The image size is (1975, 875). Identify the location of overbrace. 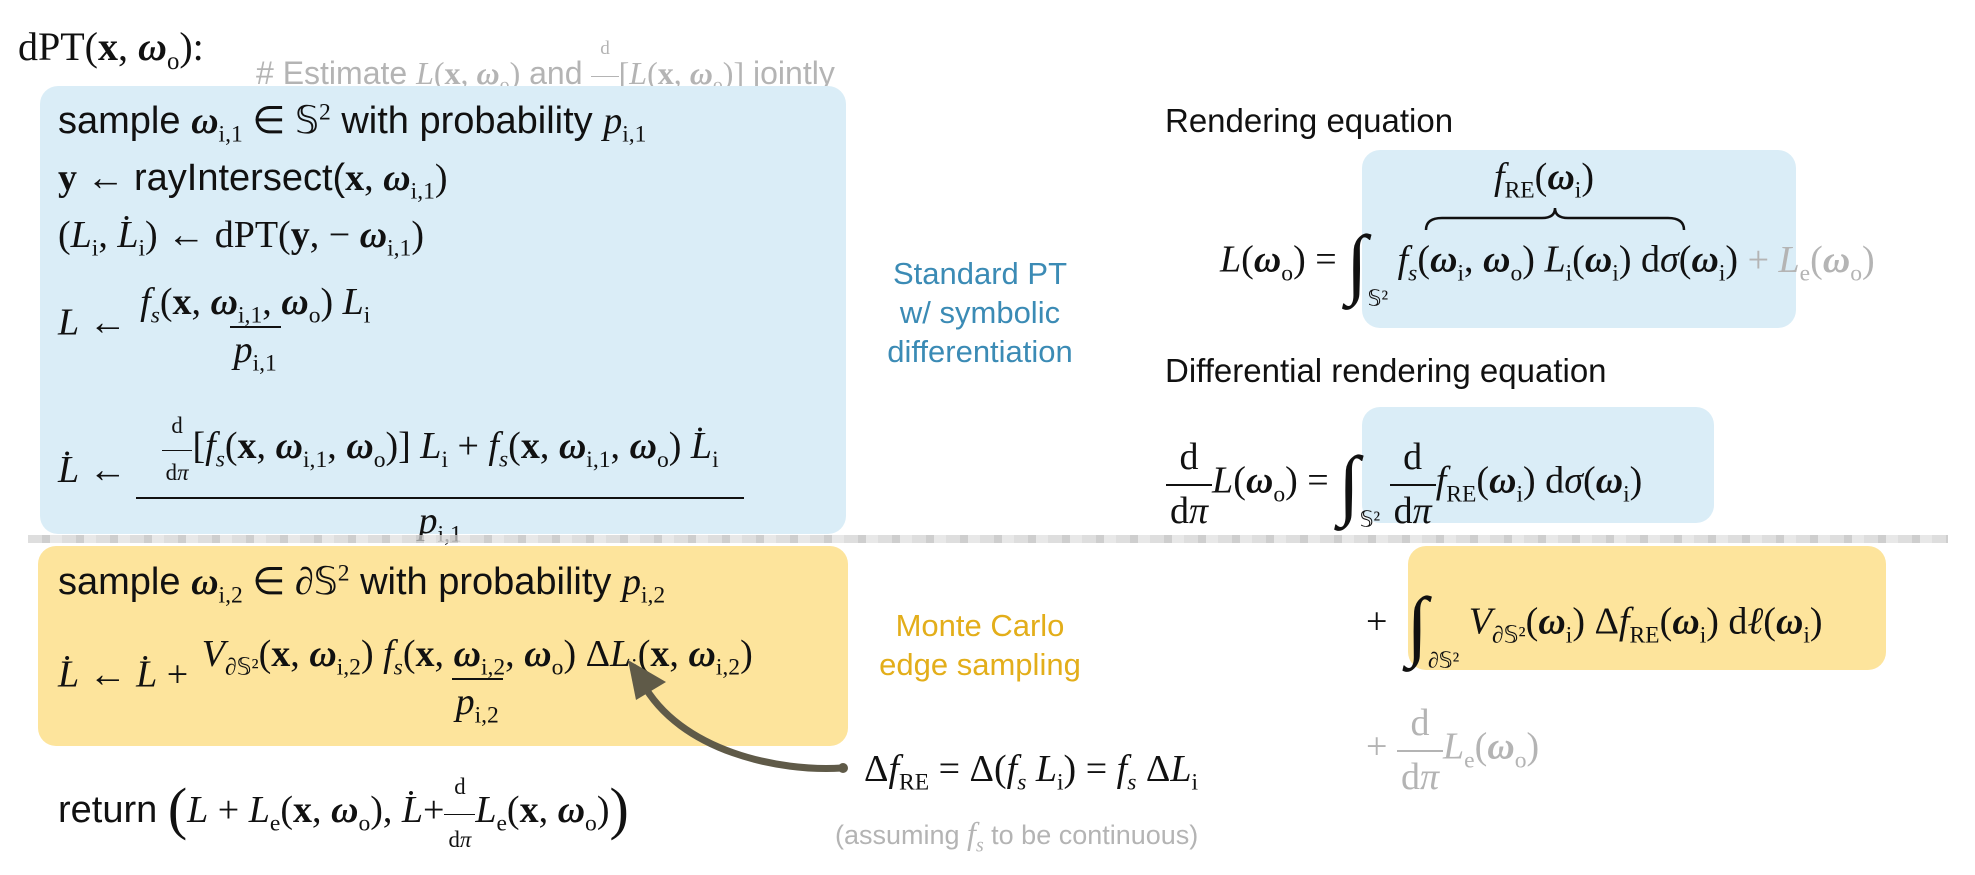
(1555, 219).